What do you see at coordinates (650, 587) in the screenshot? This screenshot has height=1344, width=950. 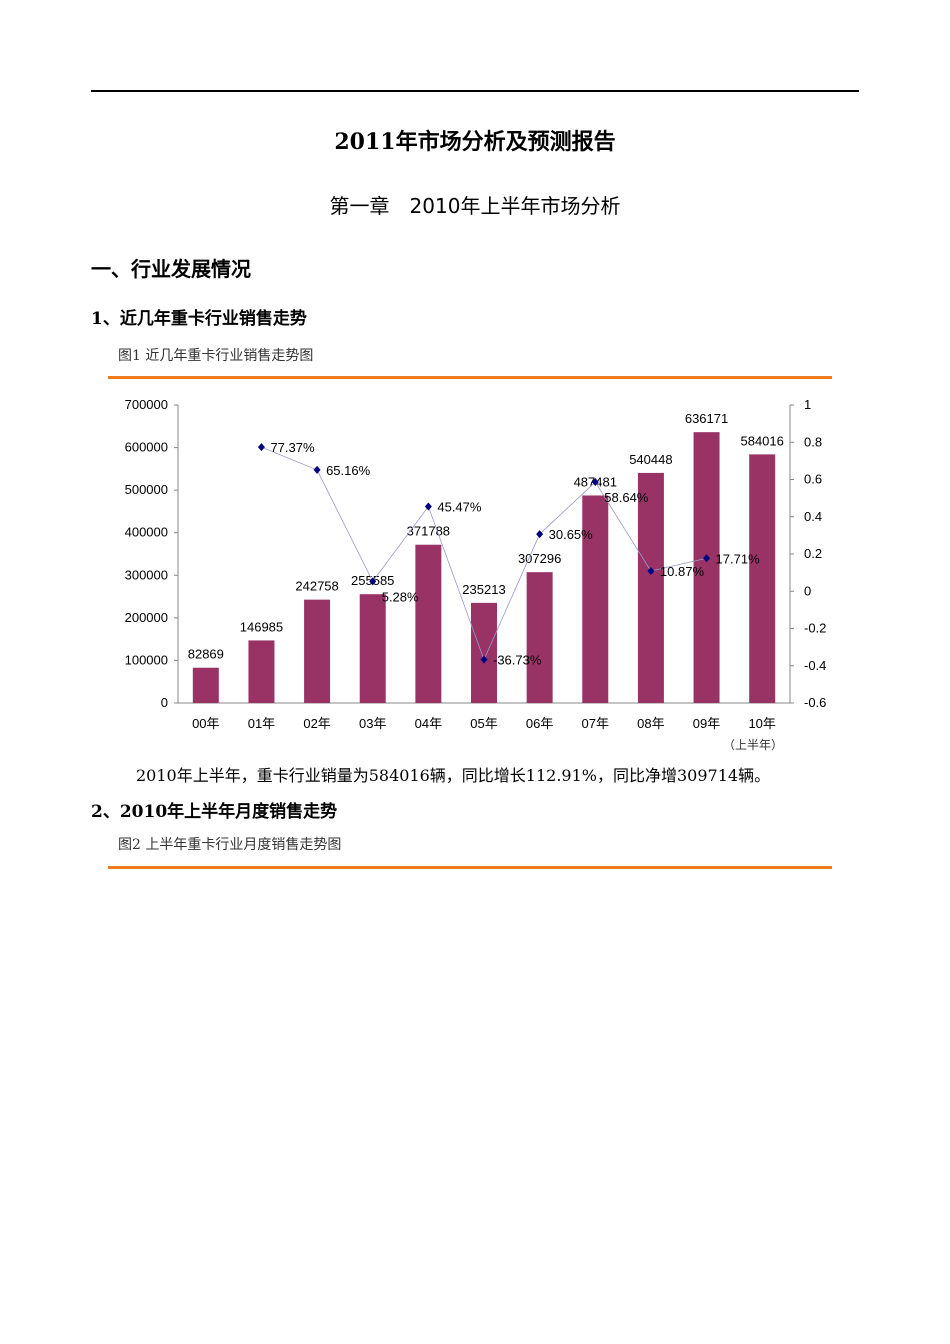 I see `bar-08年` at bounding box center [650, 587].